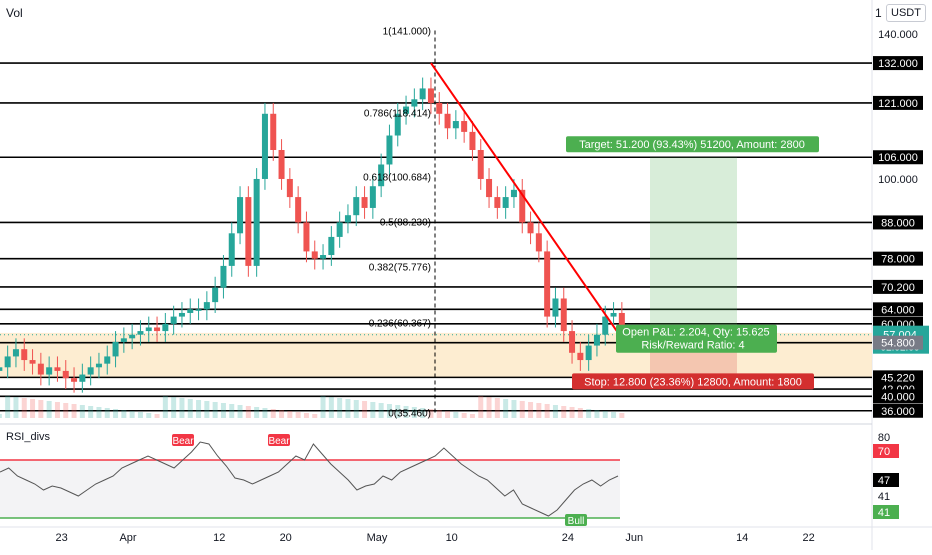  What do you see at coordinates (906, 13) in the screenshot?
I see `currency-button: USDT` at bounding box center [906, 13].